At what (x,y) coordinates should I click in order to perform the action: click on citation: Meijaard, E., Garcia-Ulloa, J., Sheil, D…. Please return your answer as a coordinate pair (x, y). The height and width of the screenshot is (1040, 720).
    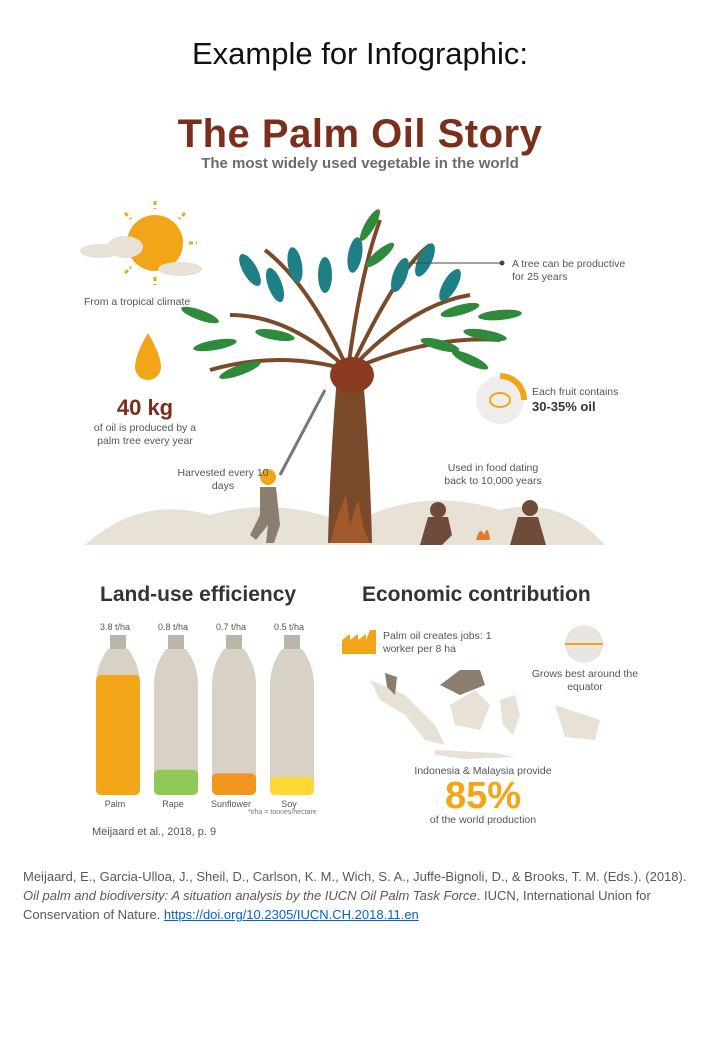
    Looking at the image, I should click on (360, 895).